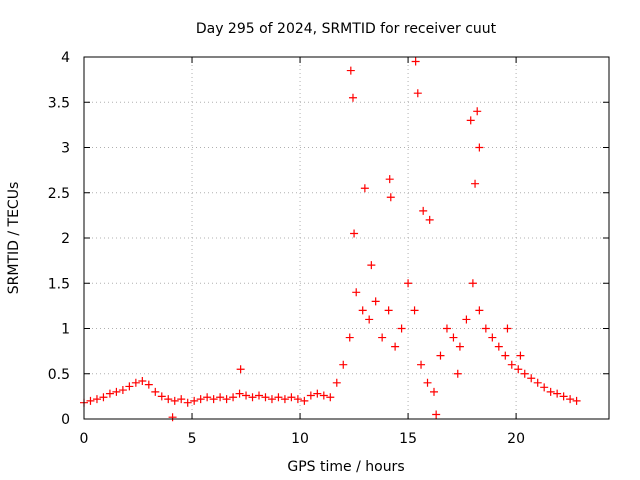 This screenshot has height=480, width=640. I want to click on y-tick-label: 4, so click(65, 58).